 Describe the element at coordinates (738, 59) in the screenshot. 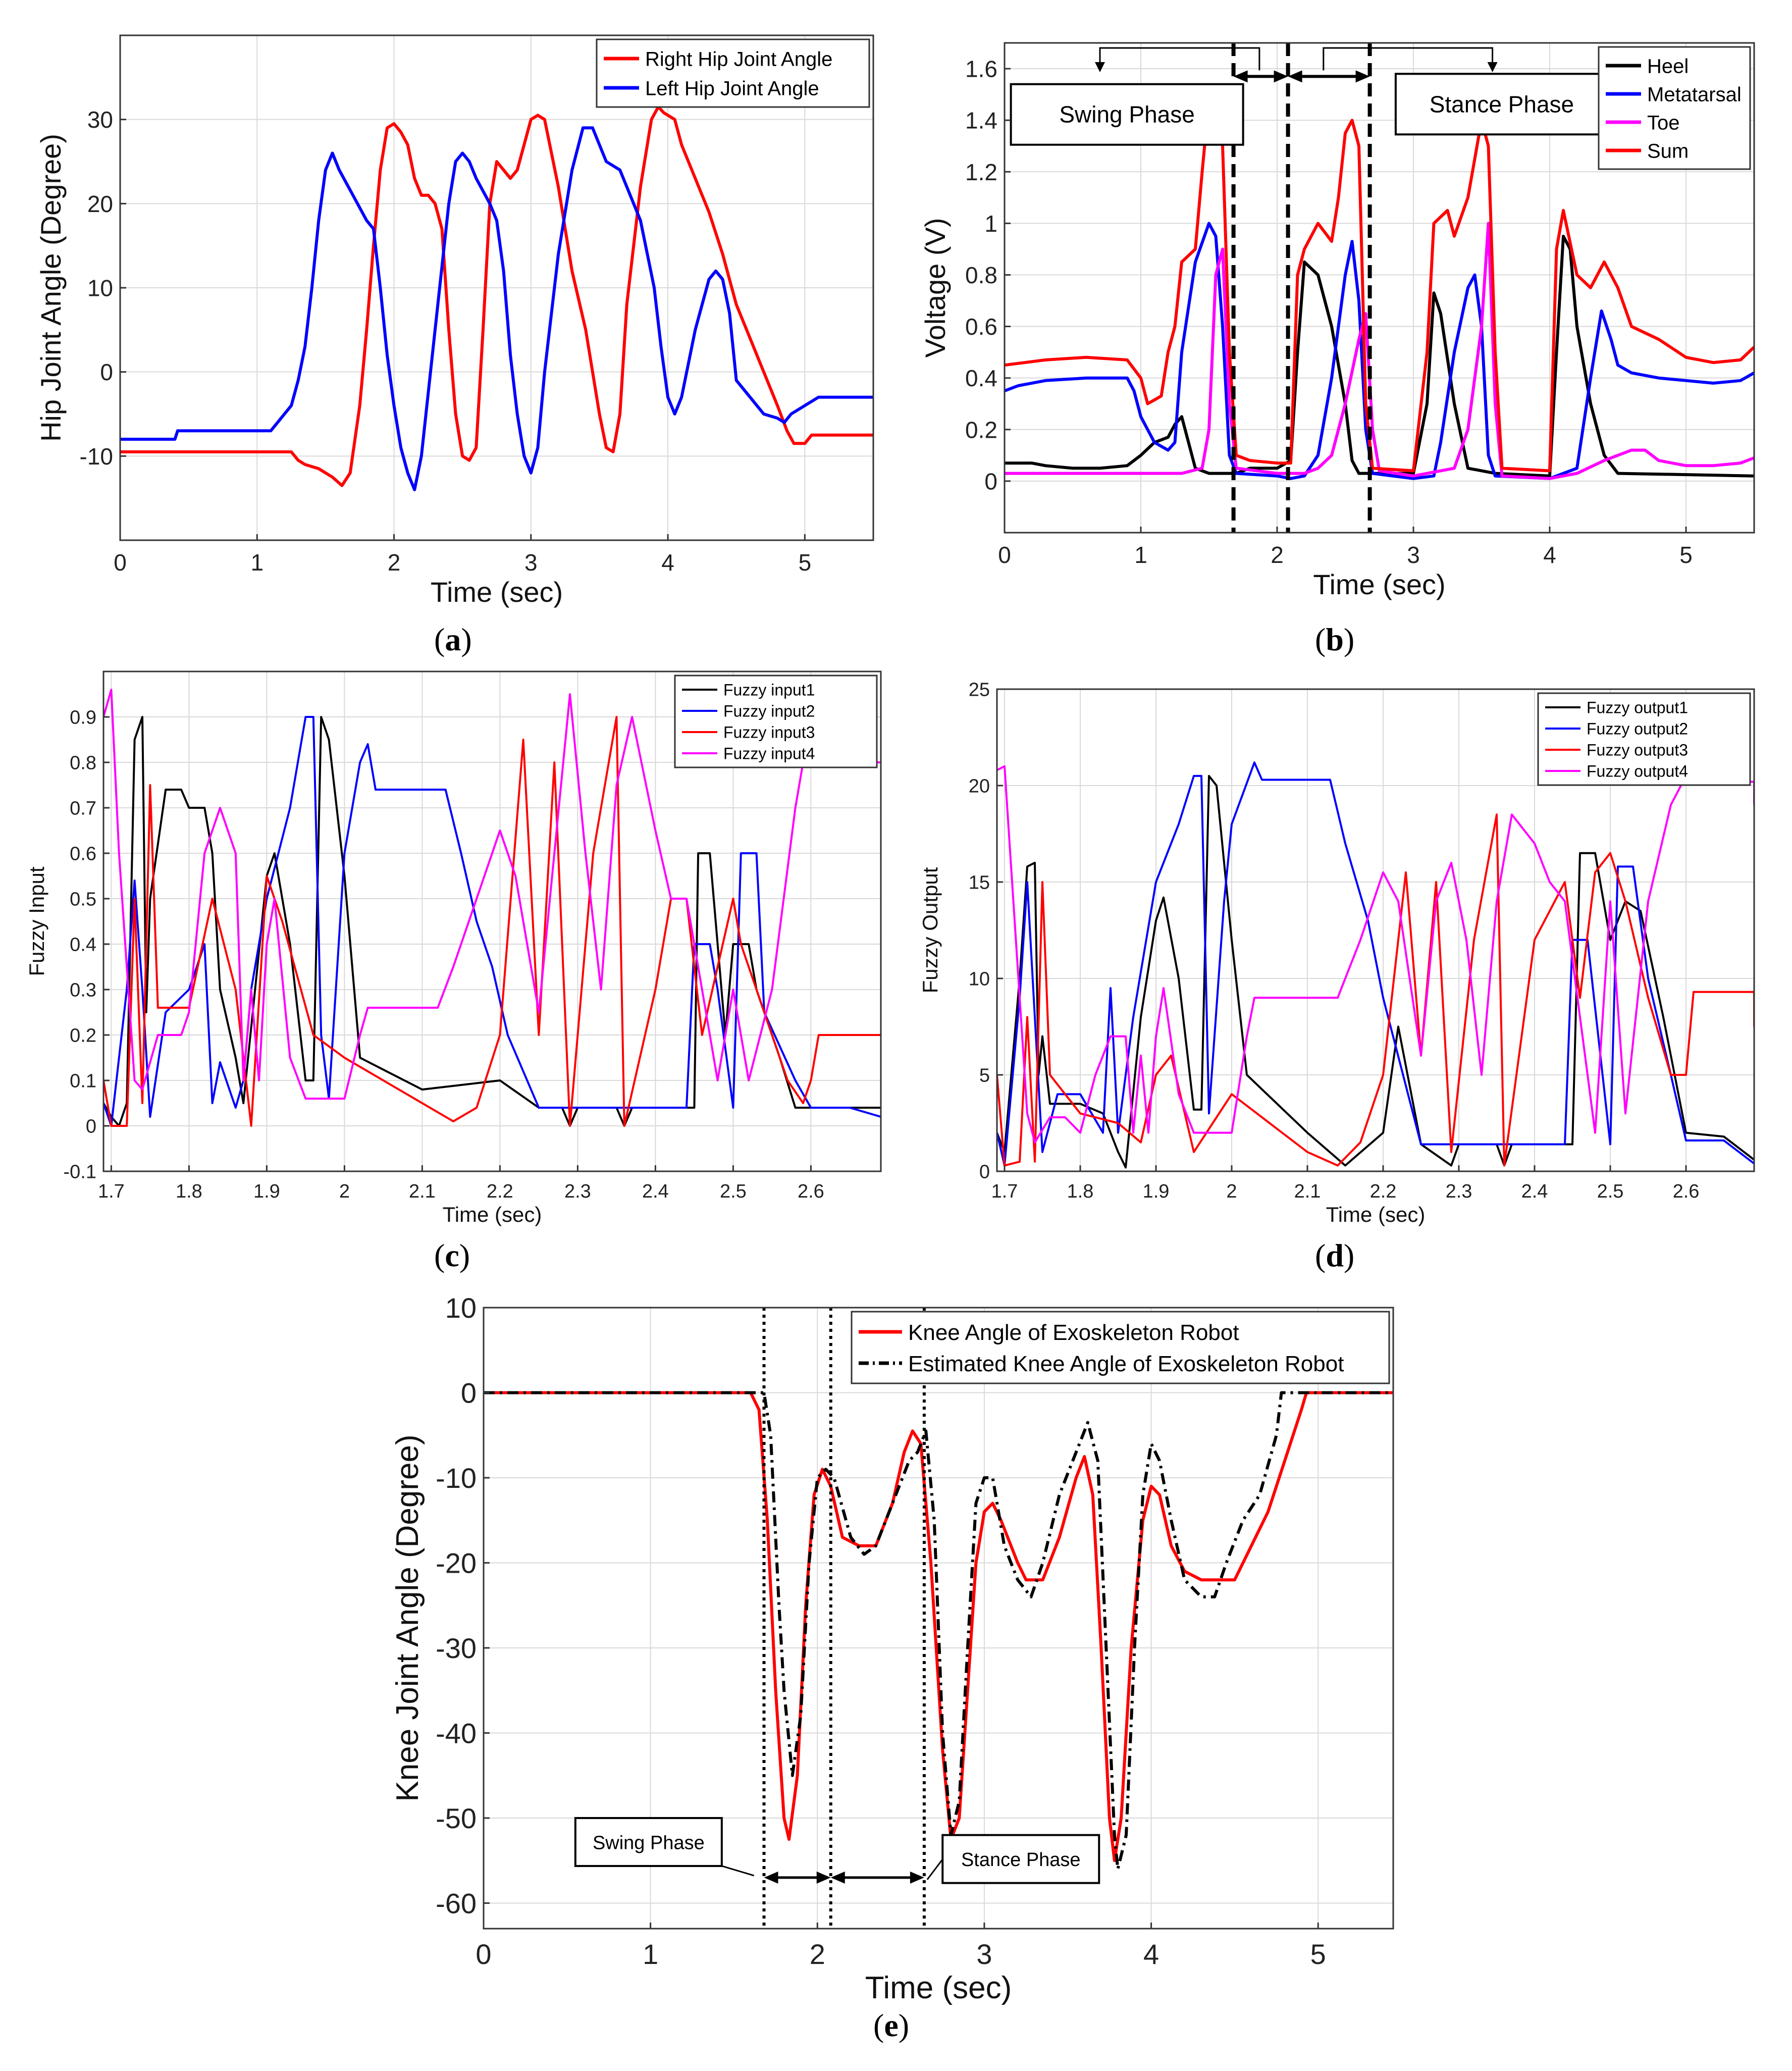

I see `legend-label-1: Right Hip Joint Angle` at that location.